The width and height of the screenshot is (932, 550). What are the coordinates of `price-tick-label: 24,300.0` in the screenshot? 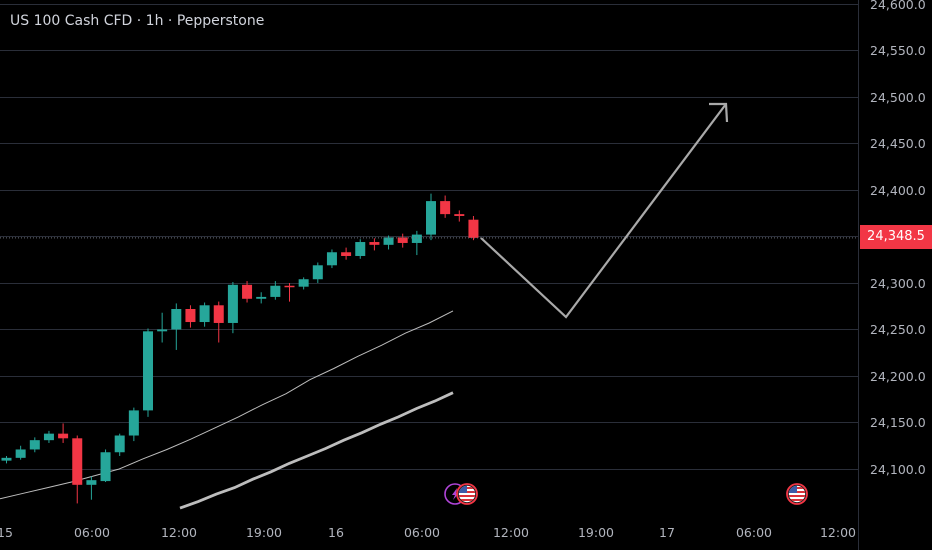 It's located at (898, 283).